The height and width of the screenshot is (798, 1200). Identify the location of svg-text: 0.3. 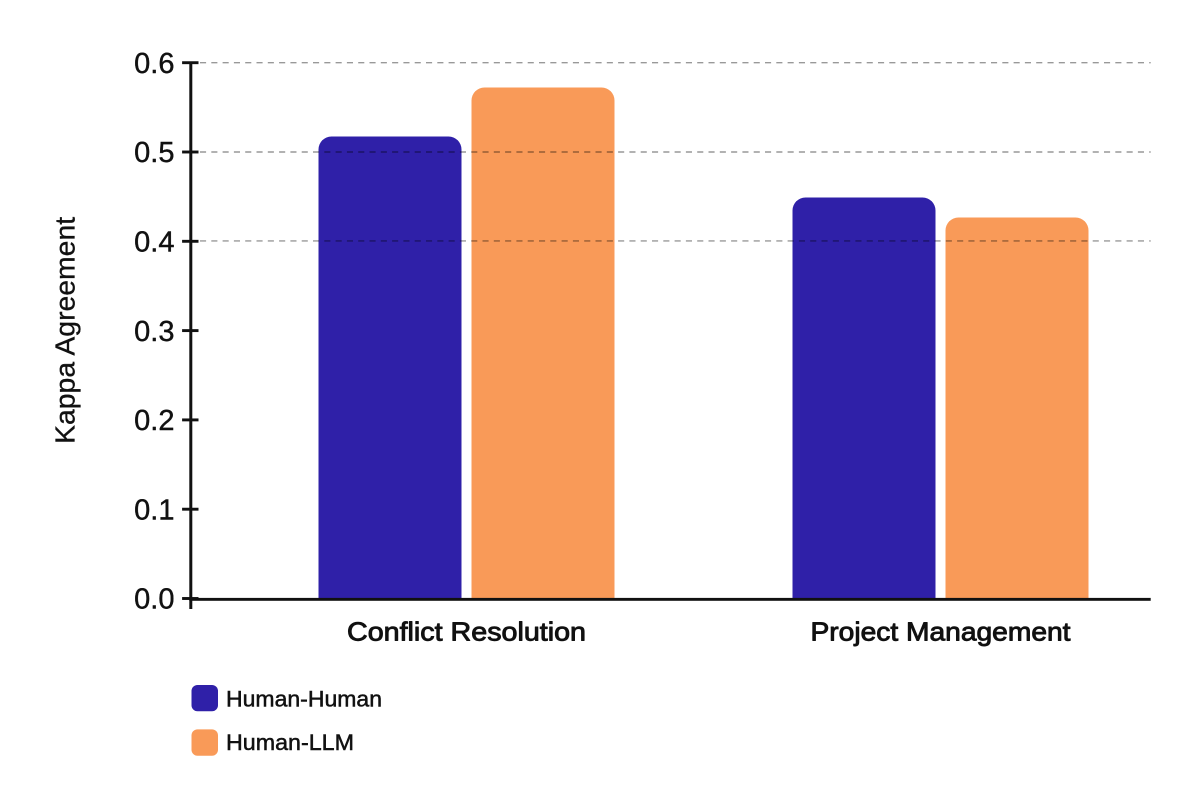
(154, 332).